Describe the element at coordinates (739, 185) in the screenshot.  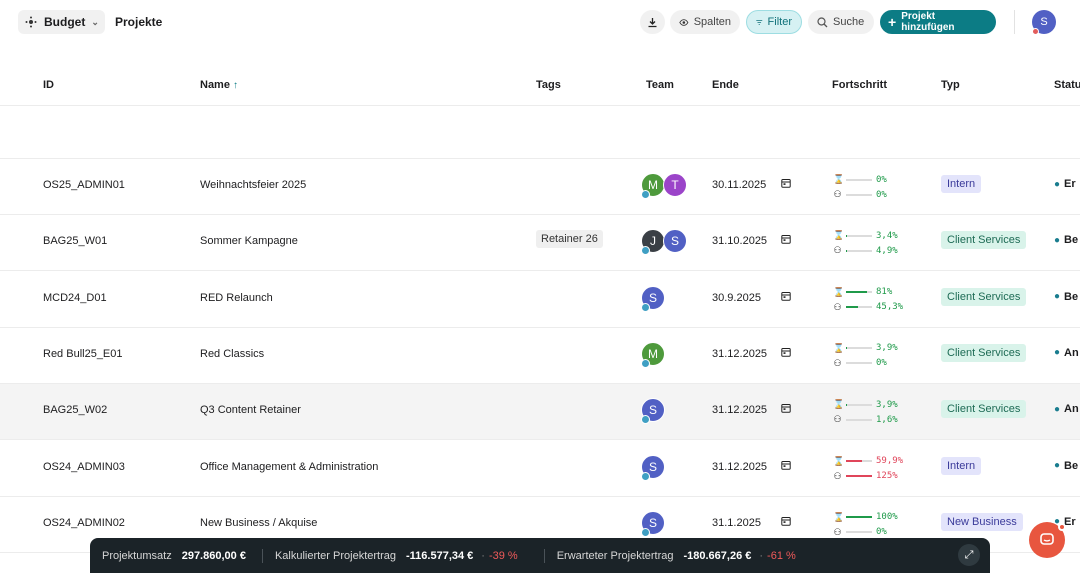
I see `end-date: 30.11.2025` at that location.